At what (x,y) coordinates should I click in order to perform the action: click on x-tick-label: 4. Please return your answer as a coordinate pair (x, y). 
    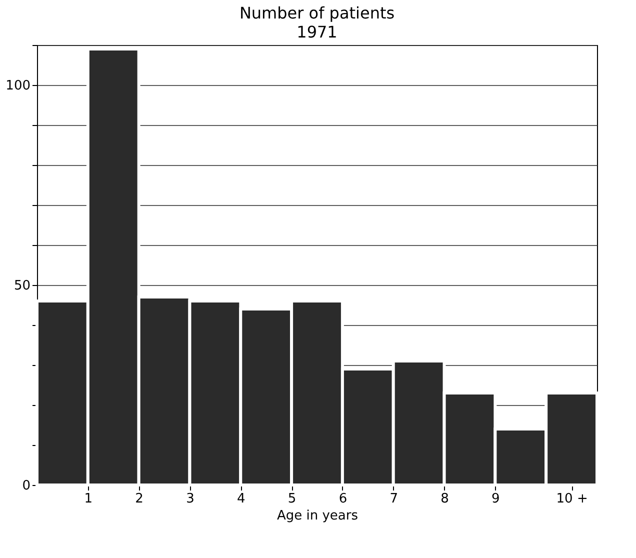
    Looking at the image, I should click on (241, 499).